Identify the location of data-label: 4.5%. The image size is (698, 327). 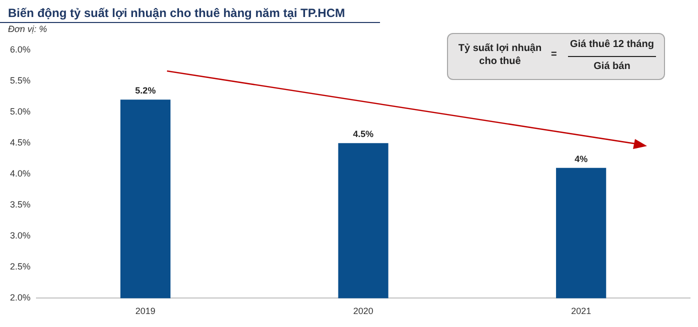
(363, 134).